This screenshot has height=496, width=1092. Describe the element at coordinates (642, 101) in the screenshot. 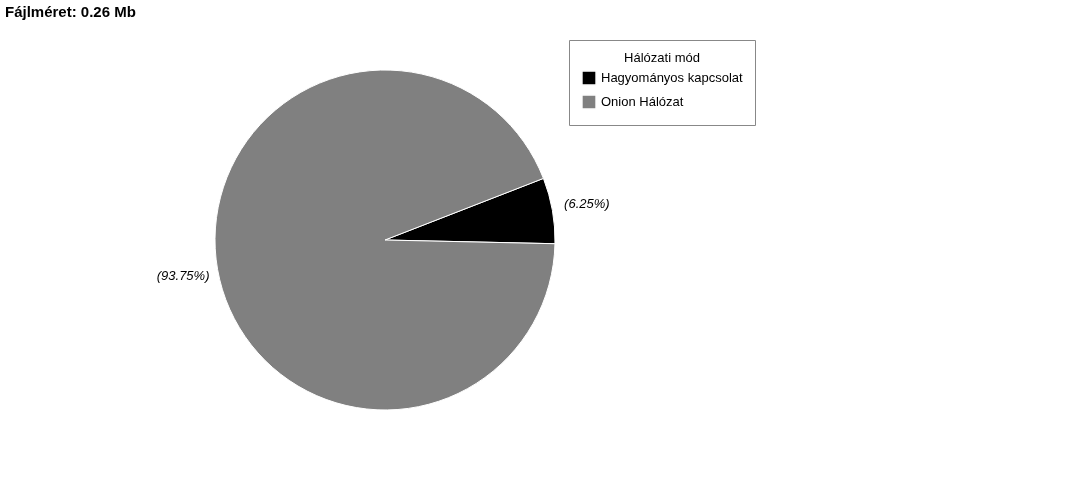

I see `legend-label: Onion Hálózat` at that location.